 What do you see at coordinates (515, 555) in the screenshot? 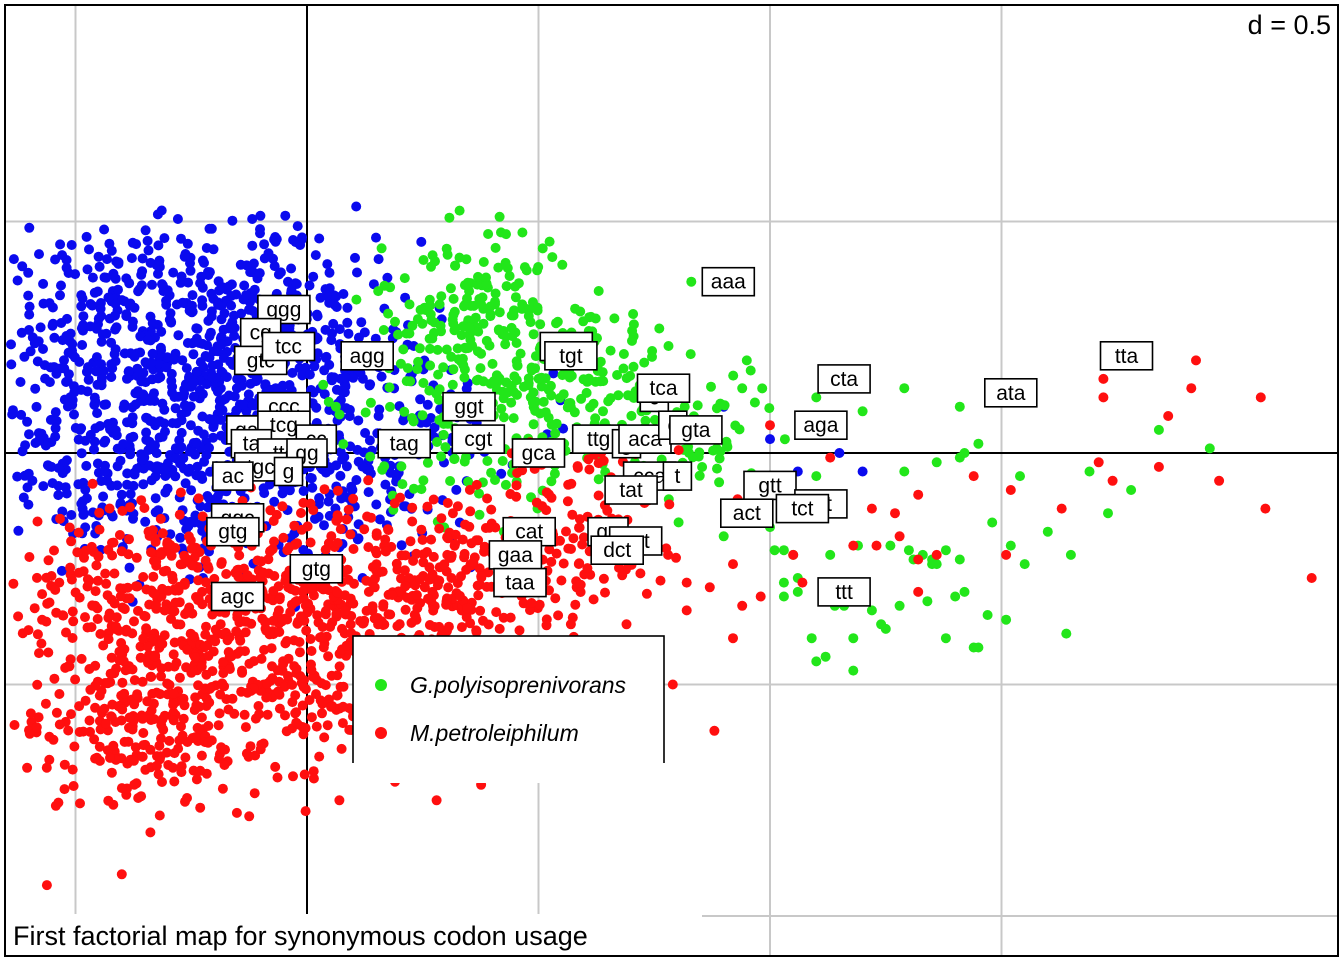
I see `codon-label-text: gaa` at bounding box center [515, 555].